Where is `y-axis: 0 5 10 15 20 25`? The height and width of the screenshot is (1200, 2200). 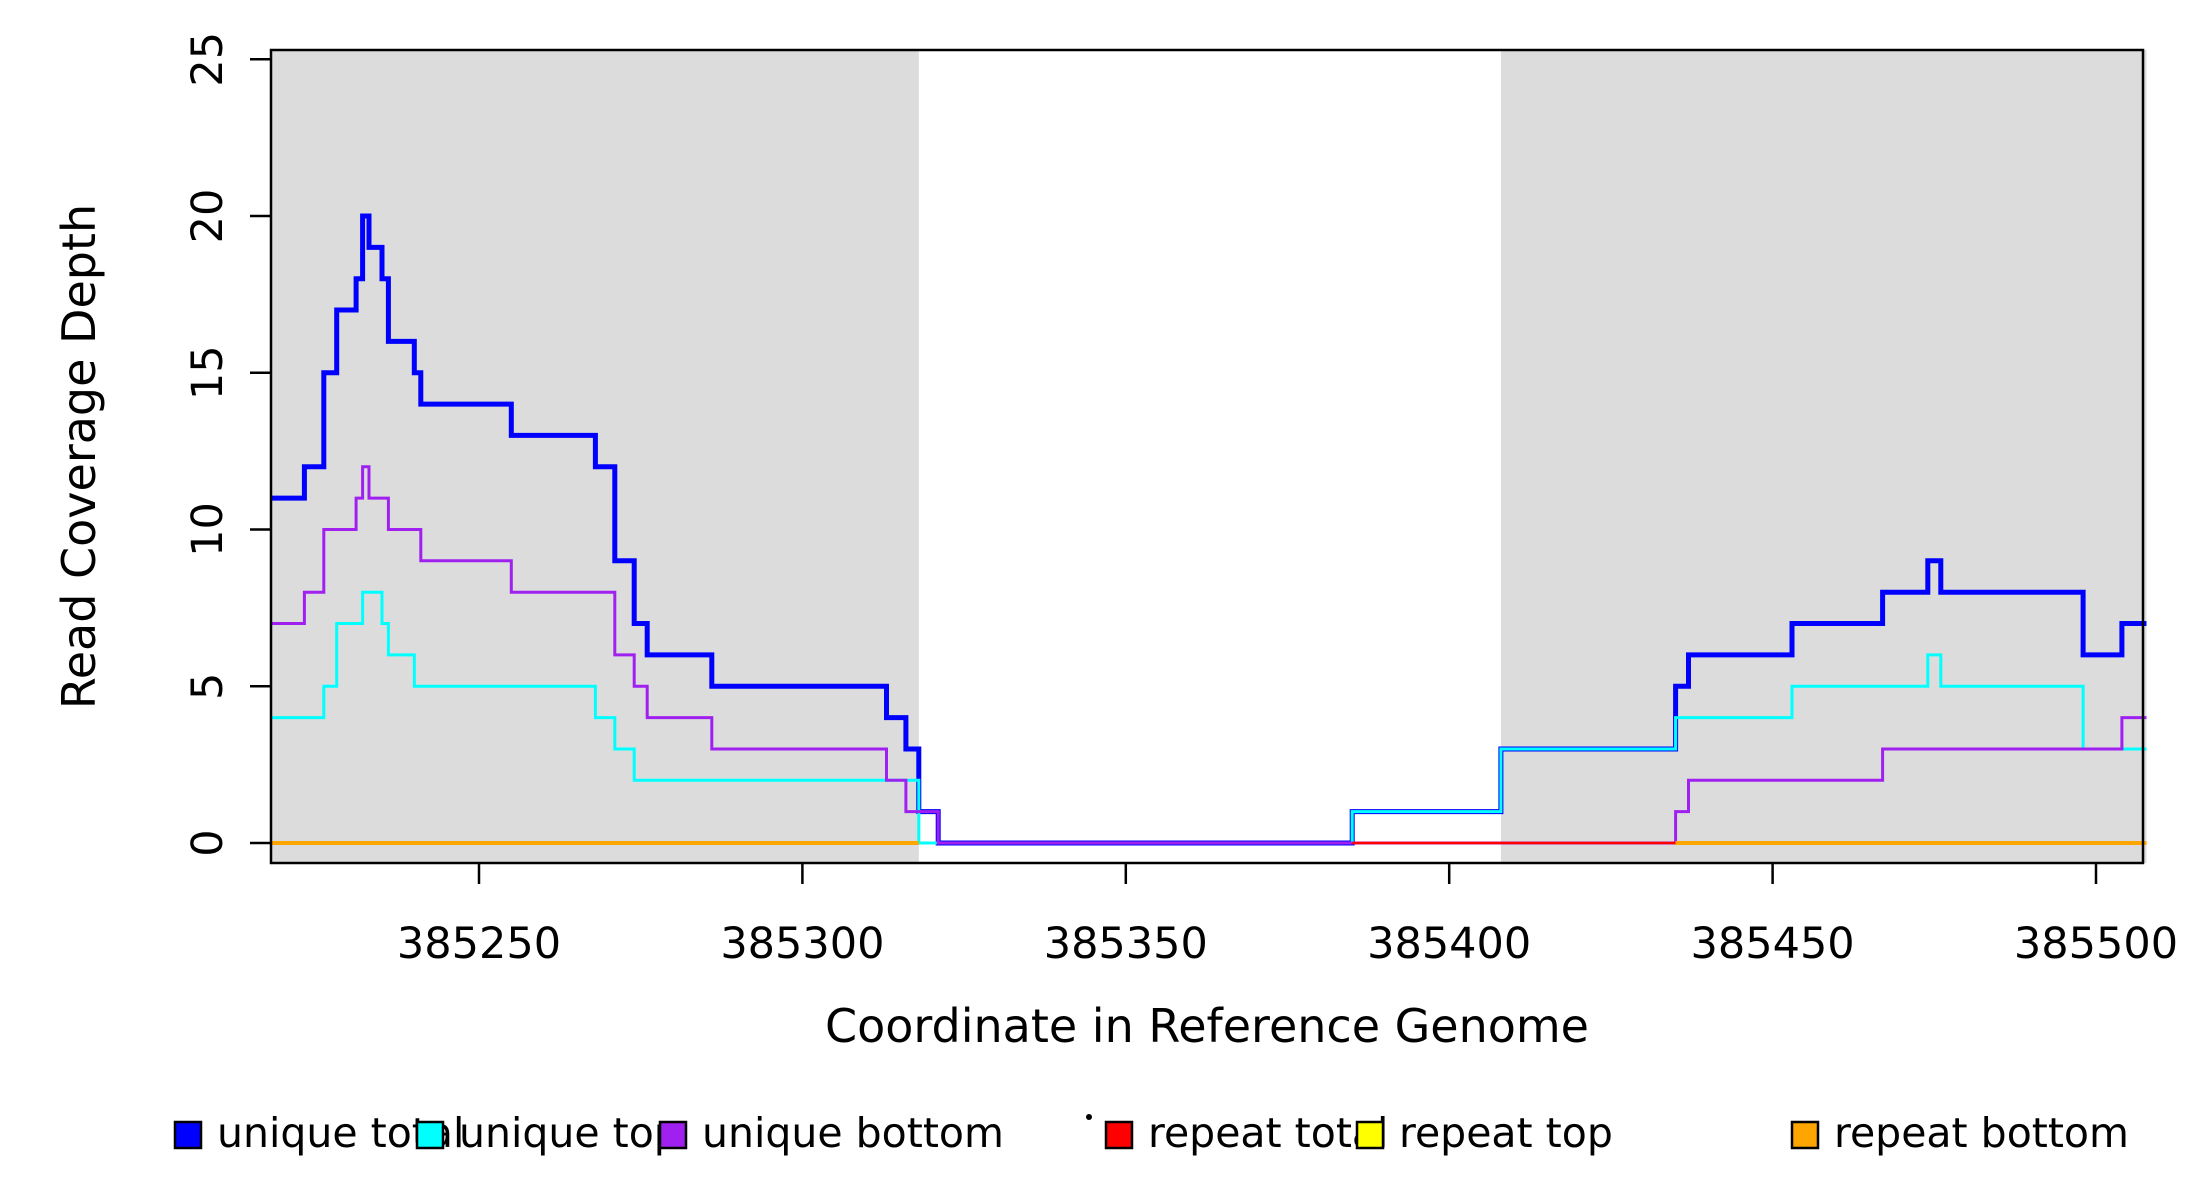 y-axis: 0 5 10 15 20 25 is located at coordinates (227, 444).